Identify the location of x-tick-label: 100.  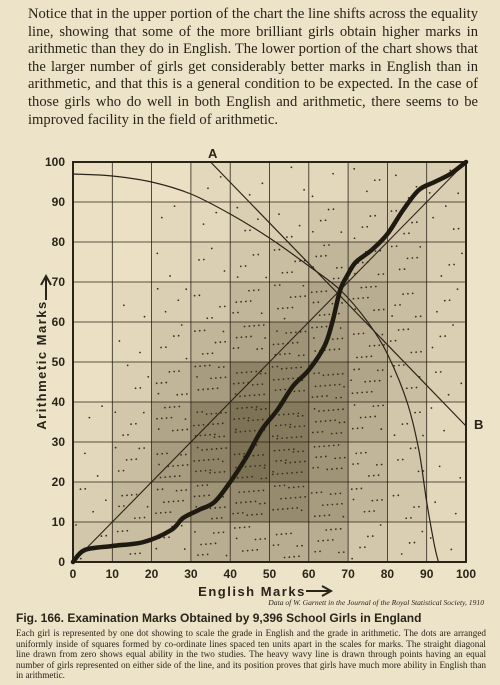
(466, 574).